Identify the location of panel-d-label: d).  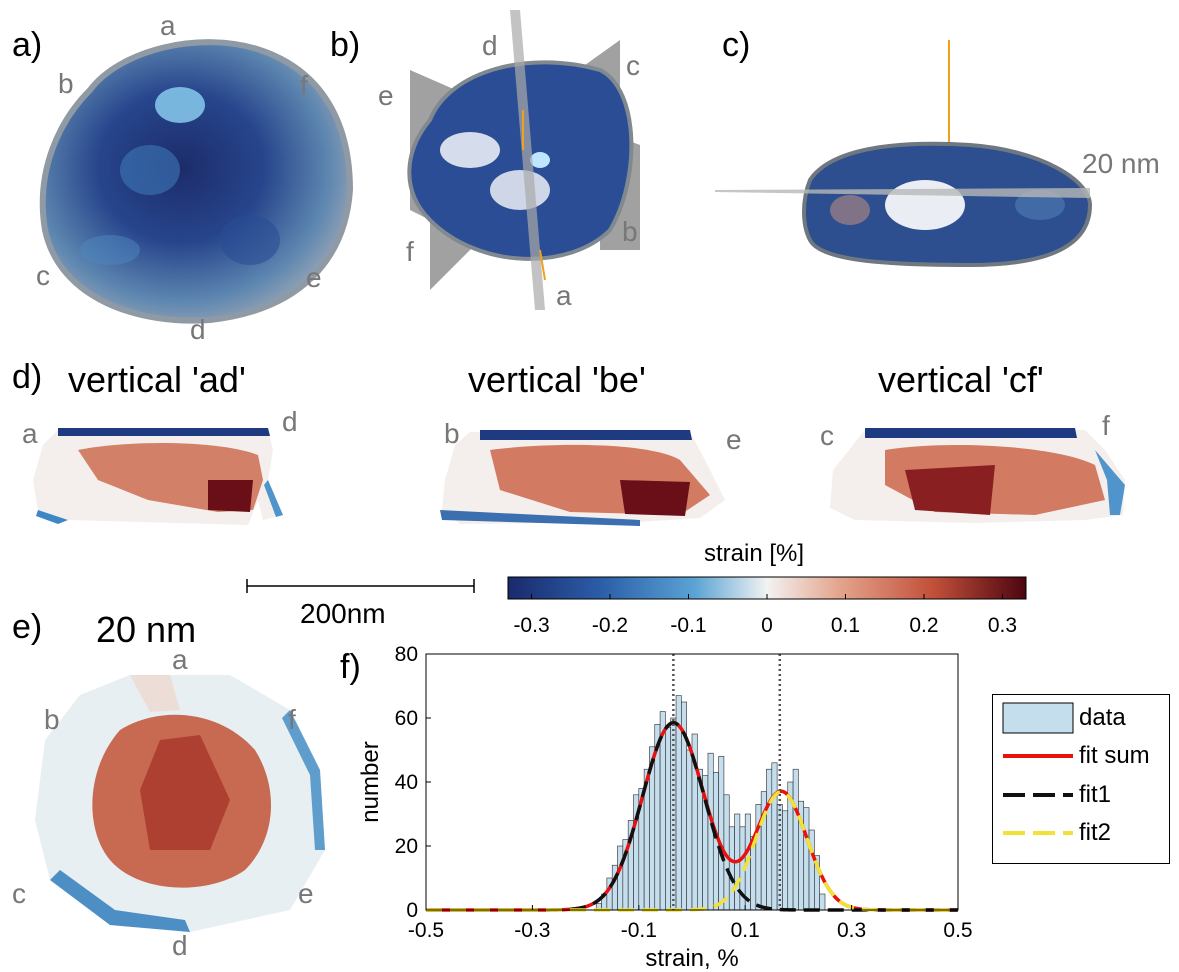
(27, 377).